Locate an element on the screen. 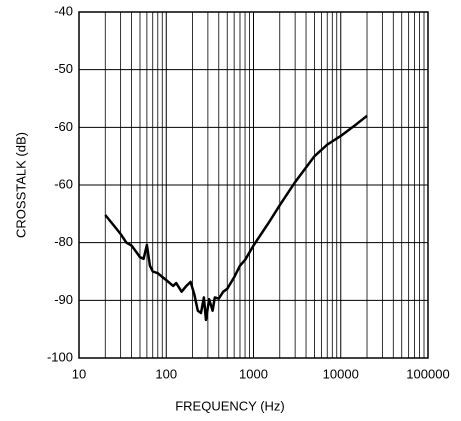 This screenshot has width=461, height=421. x-tick-label: 100000 is located at coordinates (427, 373).